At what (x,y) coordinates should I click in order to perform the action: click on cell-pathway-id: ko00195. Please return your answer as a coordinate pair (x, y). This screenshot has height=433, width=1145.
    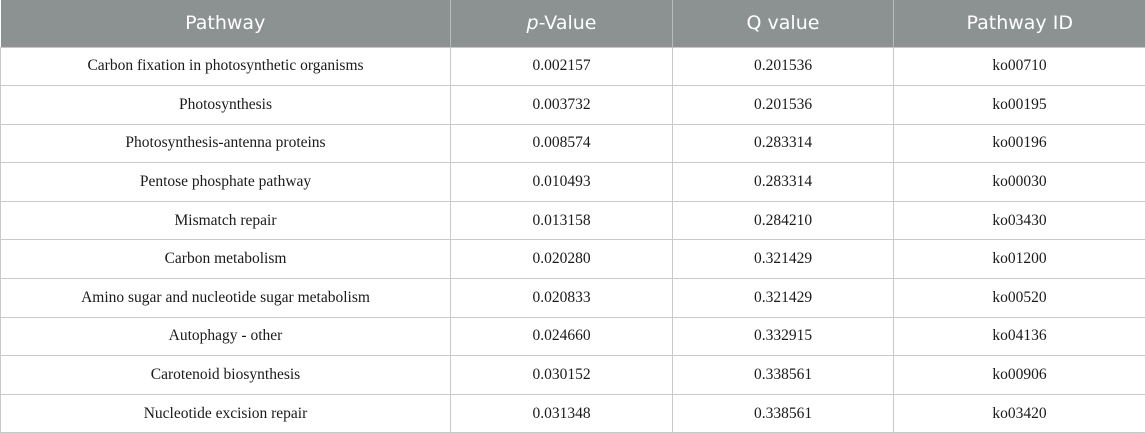
    Looking at the image, I should click on (1019, 105).